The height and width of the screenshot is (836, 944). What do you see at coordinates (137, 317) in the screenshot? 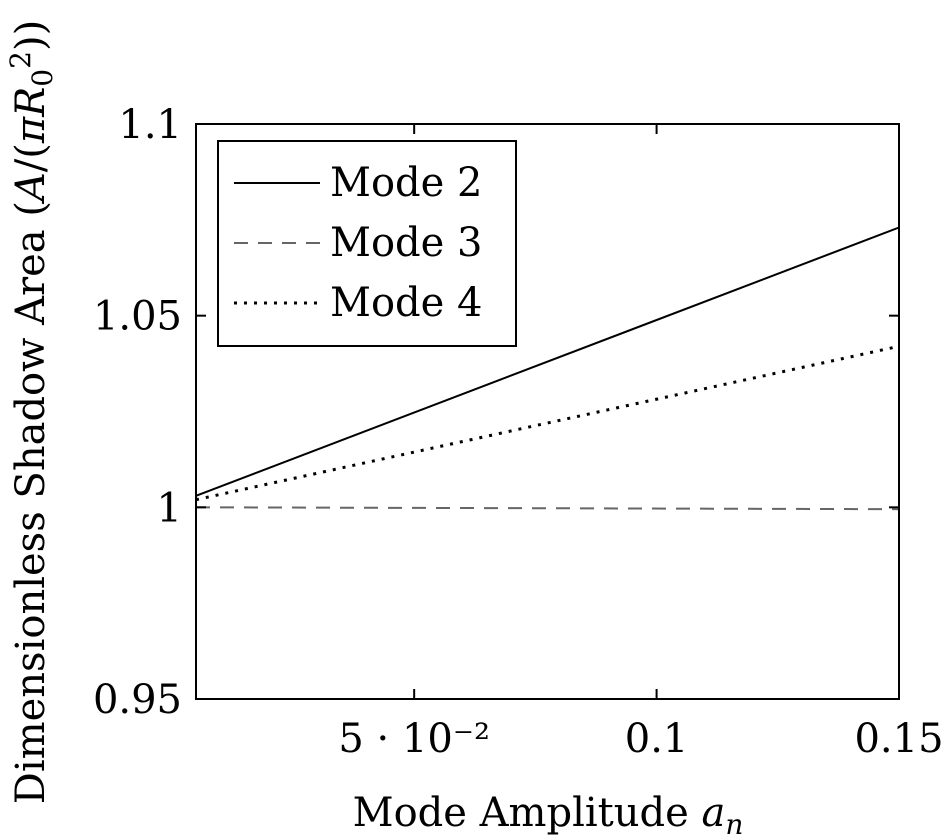
I see `y-tick-label: 1.05` at bounding box center [137, 317].